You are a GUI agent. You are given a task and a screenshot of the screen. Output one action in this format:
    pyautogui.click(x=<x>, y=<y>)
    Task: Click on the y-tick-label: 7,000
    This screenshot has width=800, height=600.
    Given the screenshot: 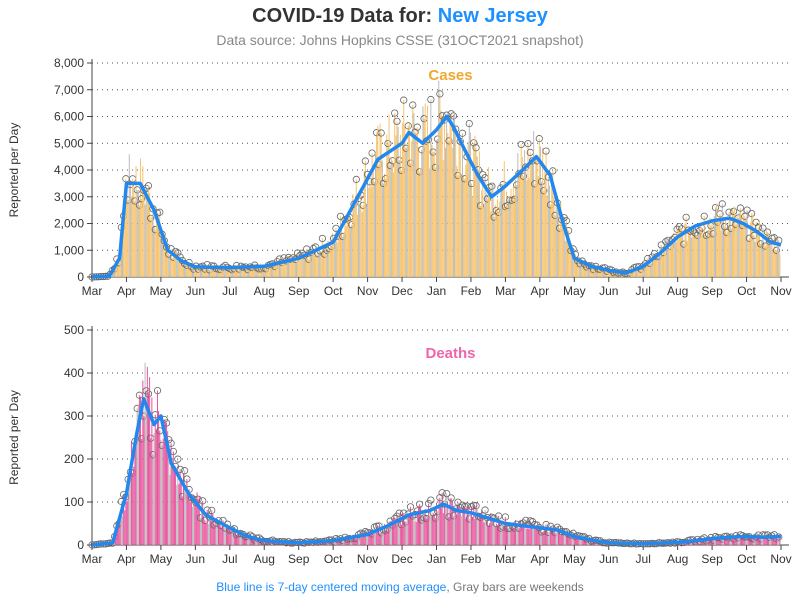 What is the action you would take?
    pyautogui.click(x=69, y=90)
    